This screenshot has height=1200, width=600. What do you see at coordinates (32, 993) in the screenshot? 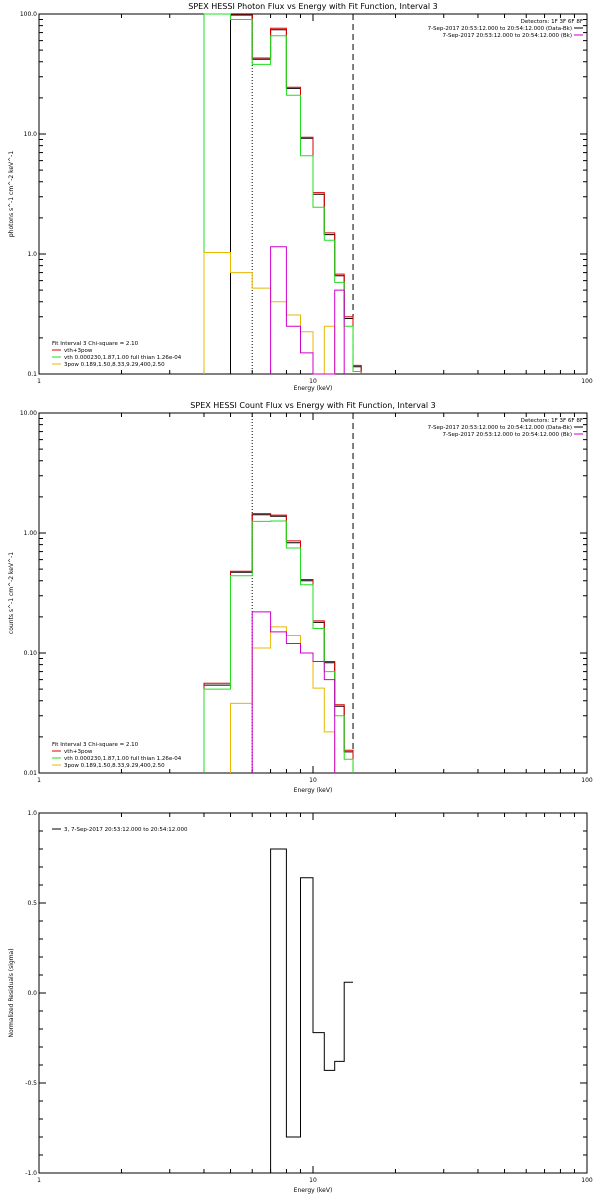
I see `y-tick-label: 0.0` at bounding box center [32, 993].